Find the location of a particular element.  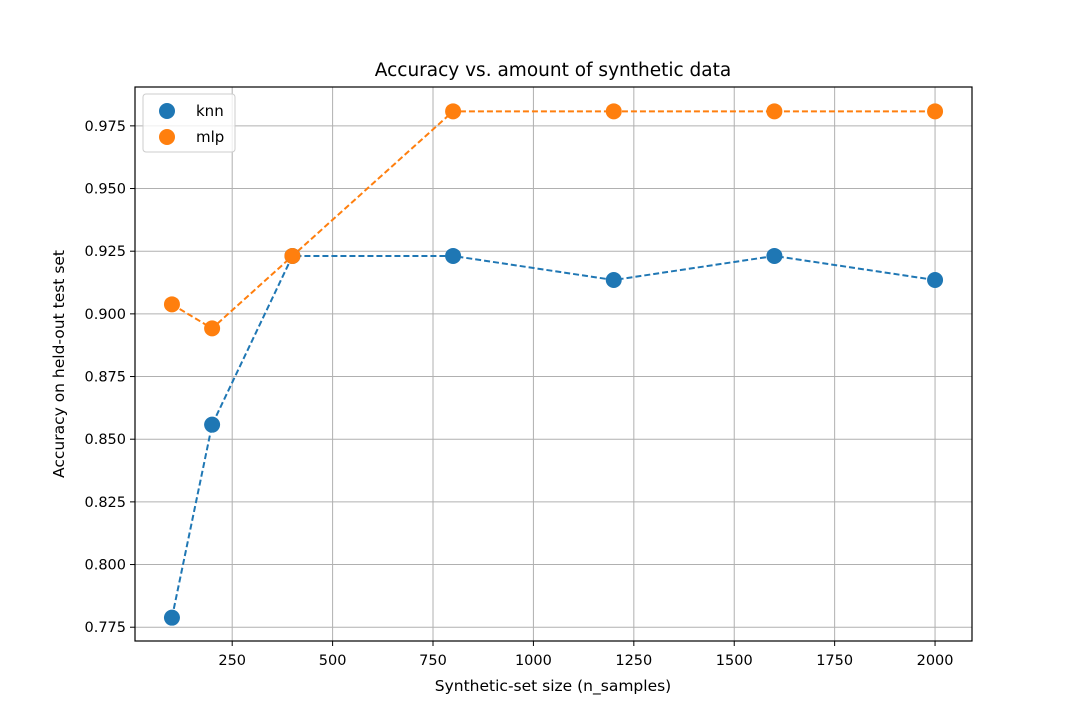

y-tick-label: 0.925 is located at coordinates (105, 252).